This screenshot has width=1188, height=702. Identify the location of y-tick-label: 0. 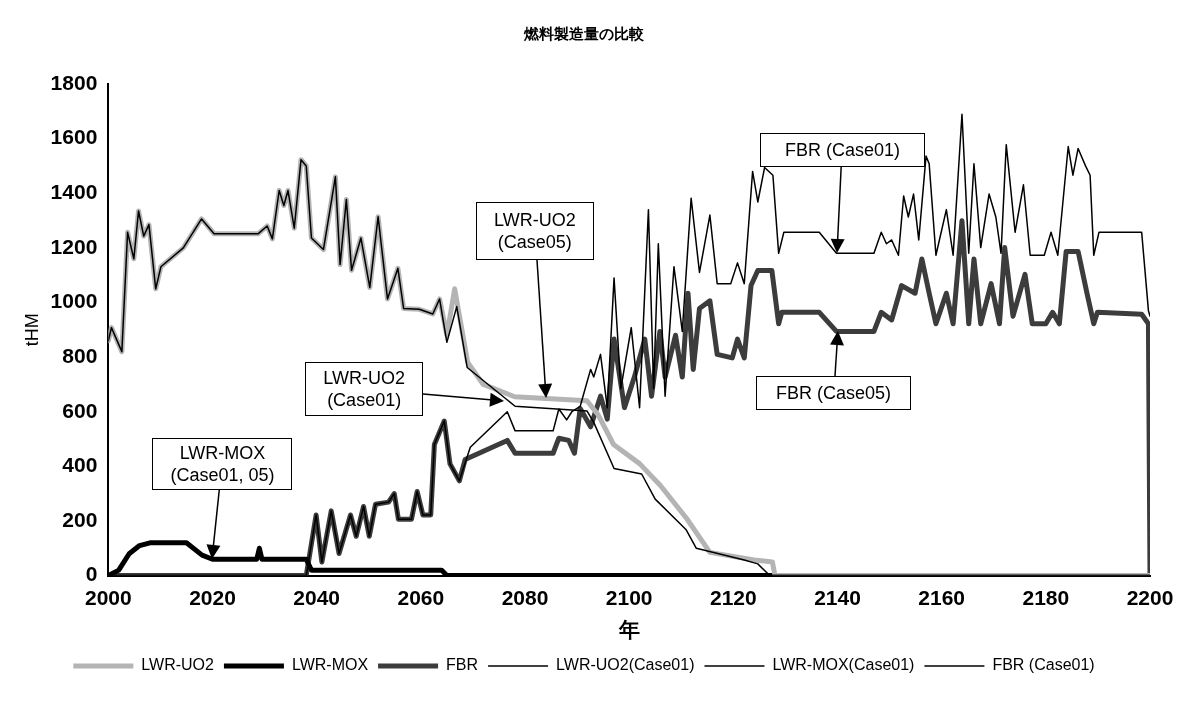
(91, 574).